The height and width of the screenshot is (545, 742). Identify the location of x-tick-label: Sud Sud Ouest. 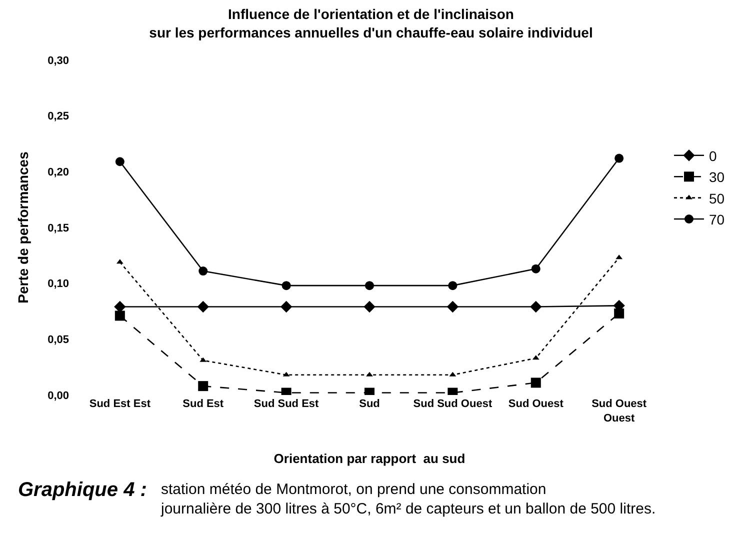
(452, 404).